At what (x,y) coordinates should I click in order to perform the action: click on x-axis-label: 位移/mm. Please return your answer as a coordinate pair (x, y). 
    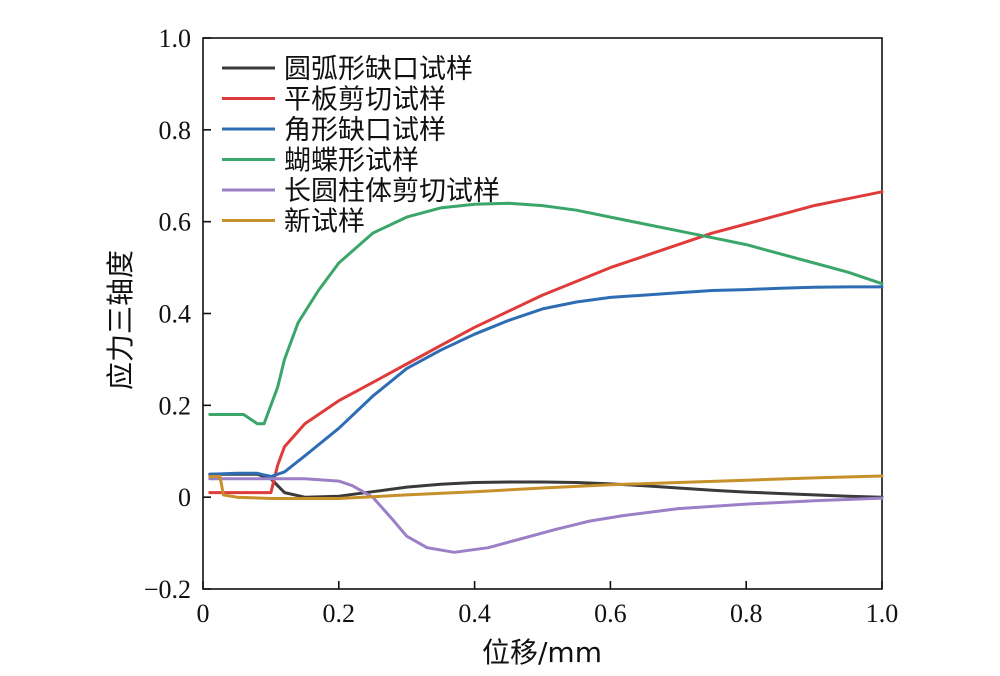
    Looking at the image, I should click on (542, 652).